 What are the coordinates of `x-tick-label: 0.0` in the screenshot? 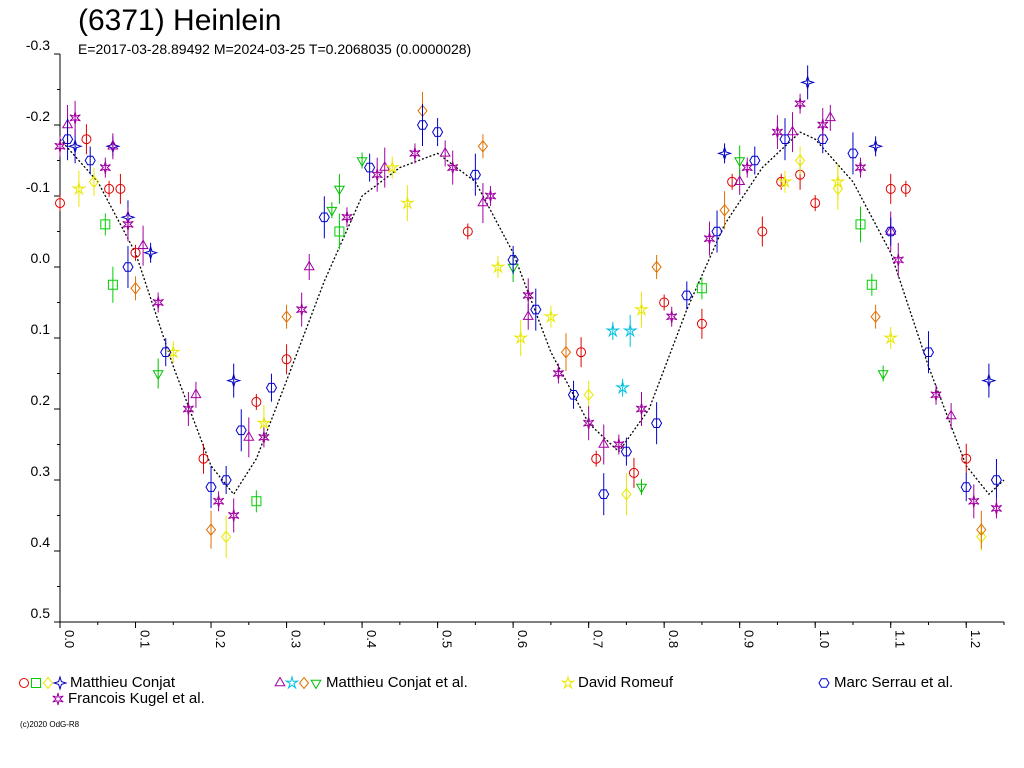 It's located at (69, 639).